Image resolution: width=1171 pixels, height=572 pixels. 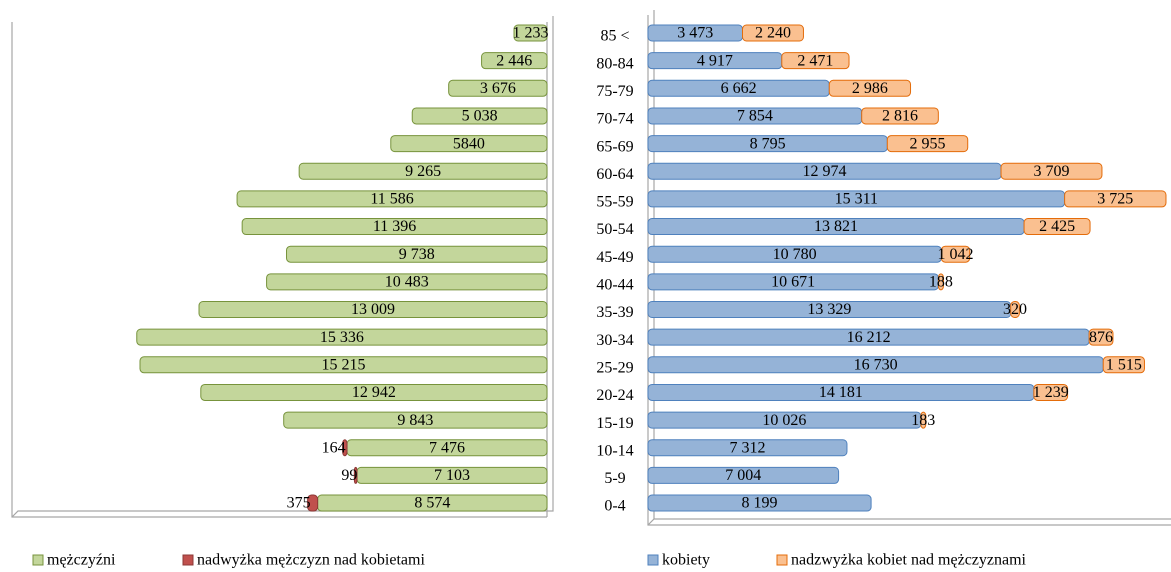 What do you see at coordinates (415, 420) in the screenshot?
I see `data-label: 9 843` at bounding box center [415, 420].